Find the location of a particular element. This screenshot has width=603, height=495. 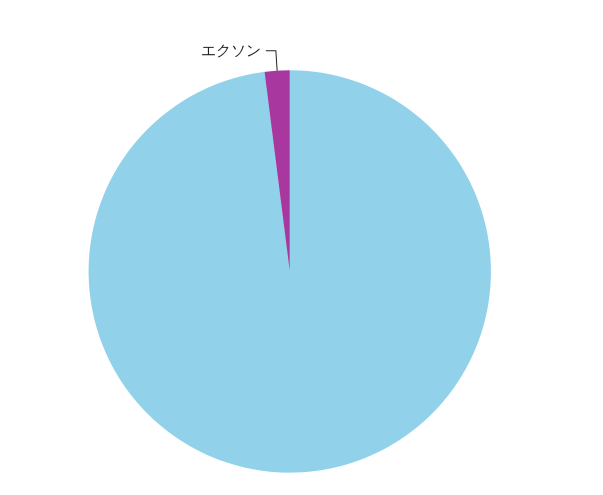

slice-label: エクソン is located at coordinates (230, 51).